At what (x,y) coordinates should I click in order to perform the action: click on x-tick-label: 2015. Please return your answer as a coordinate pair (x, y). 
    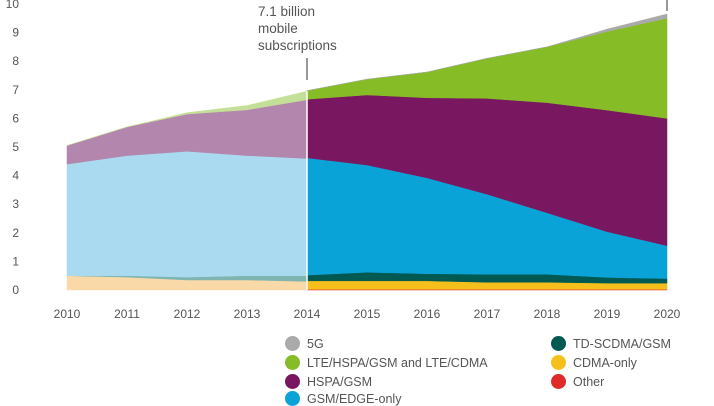
    Looking at the image, I should click on (367, 314).